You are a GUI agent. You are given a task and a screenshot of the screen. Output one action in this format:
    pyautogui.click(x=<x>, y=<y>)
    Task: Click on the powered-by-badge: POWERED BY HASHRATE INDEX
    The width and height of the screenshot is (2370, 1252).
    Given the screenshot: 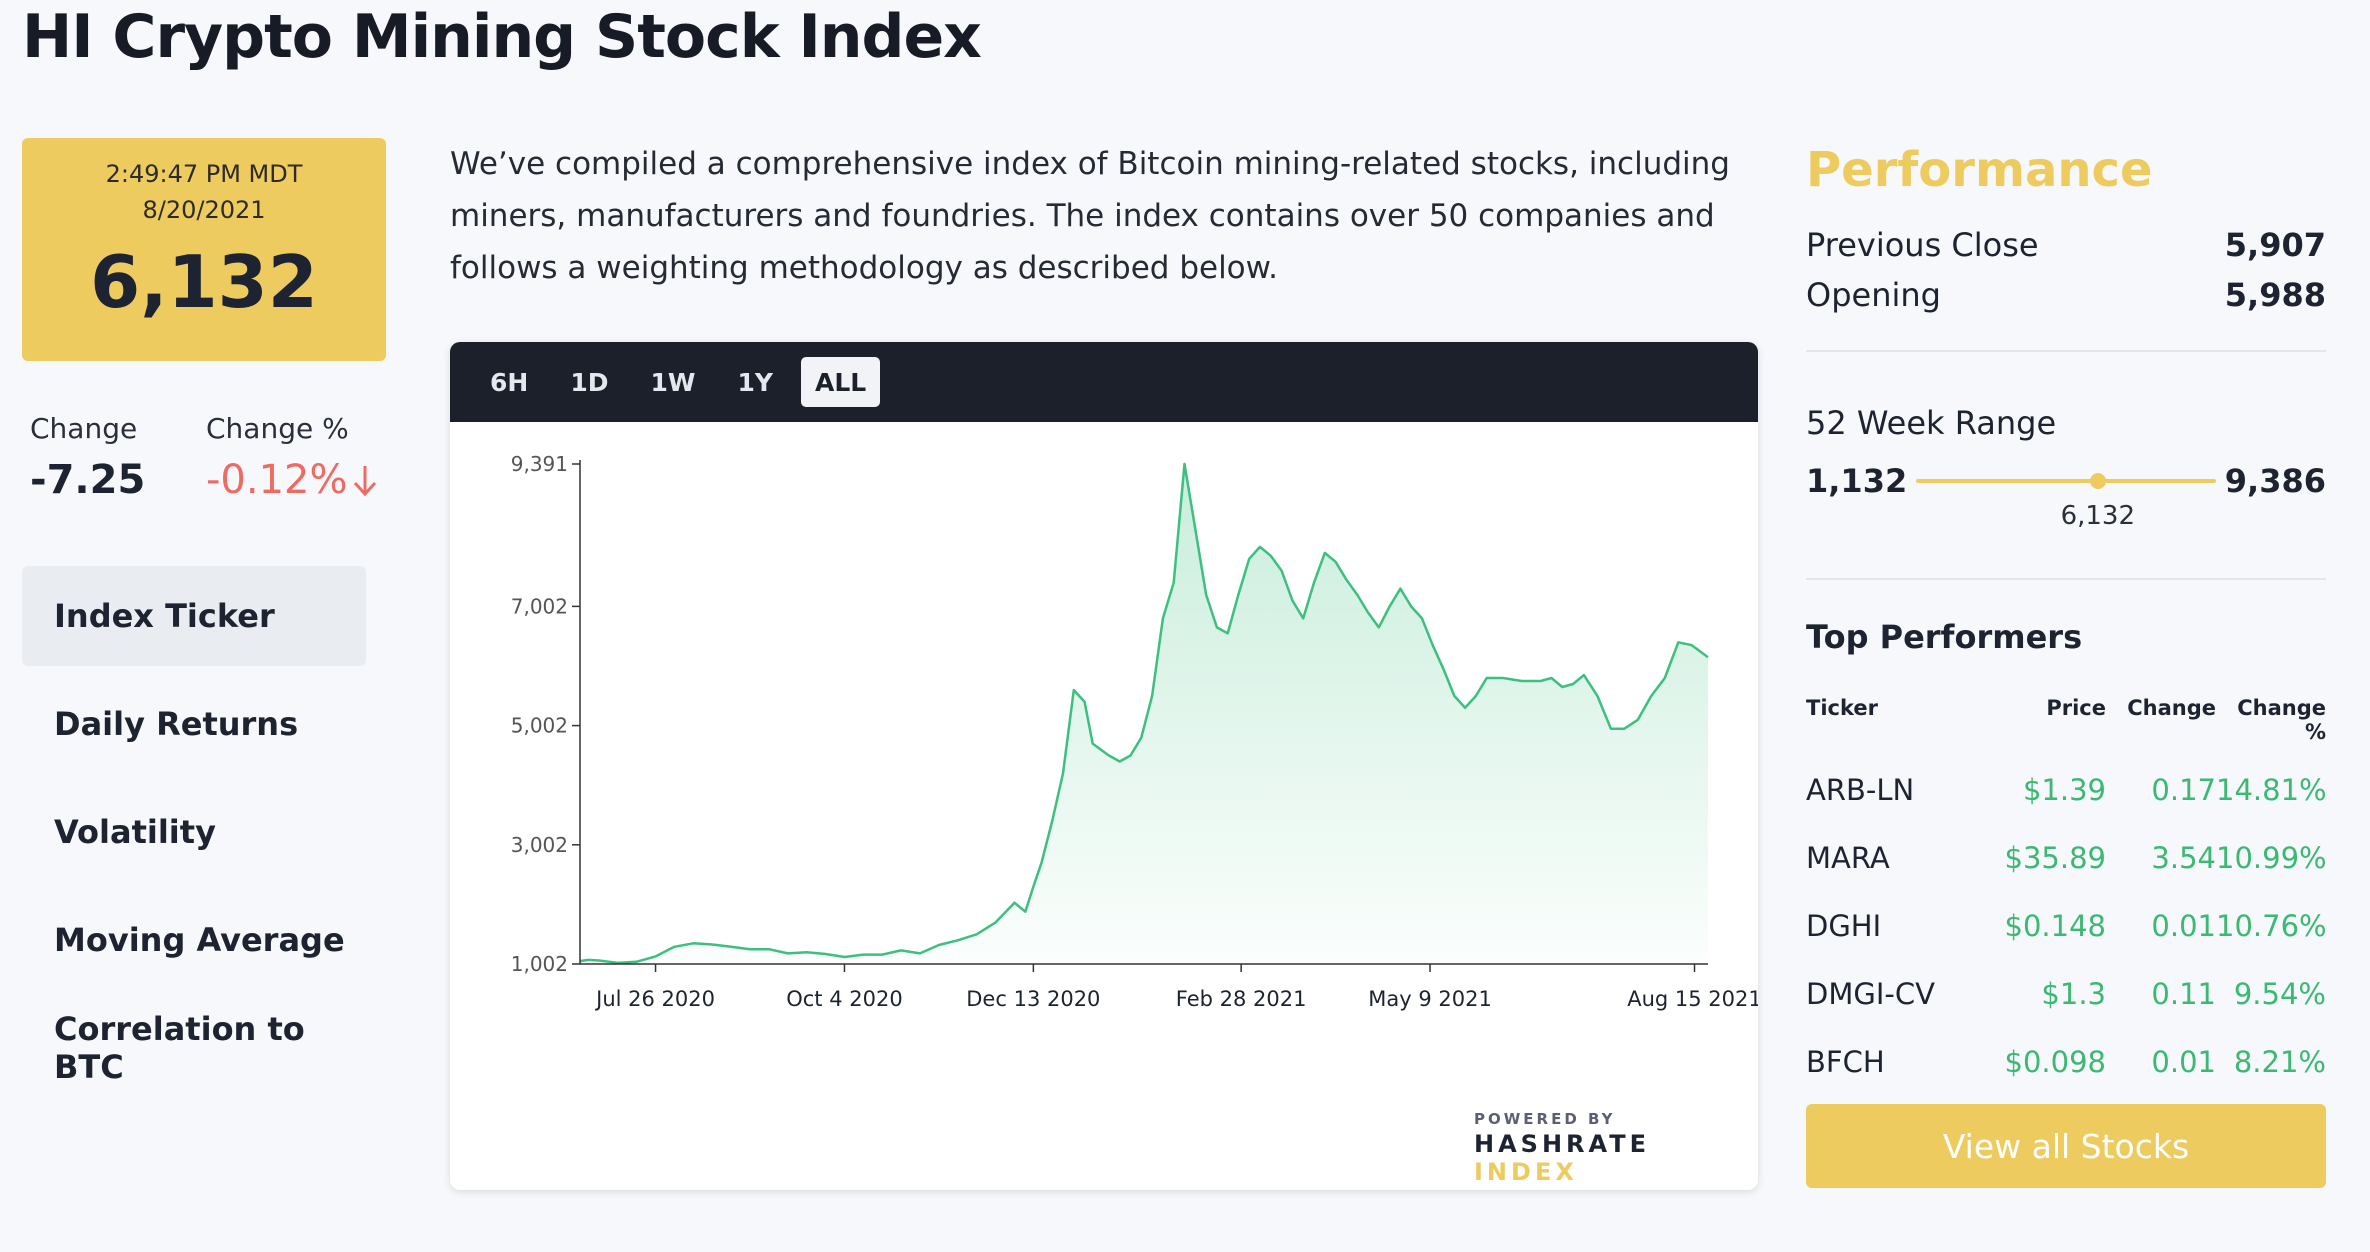 What is the action you would take?
    pyautogui.click(x=1599, y=1148)
    